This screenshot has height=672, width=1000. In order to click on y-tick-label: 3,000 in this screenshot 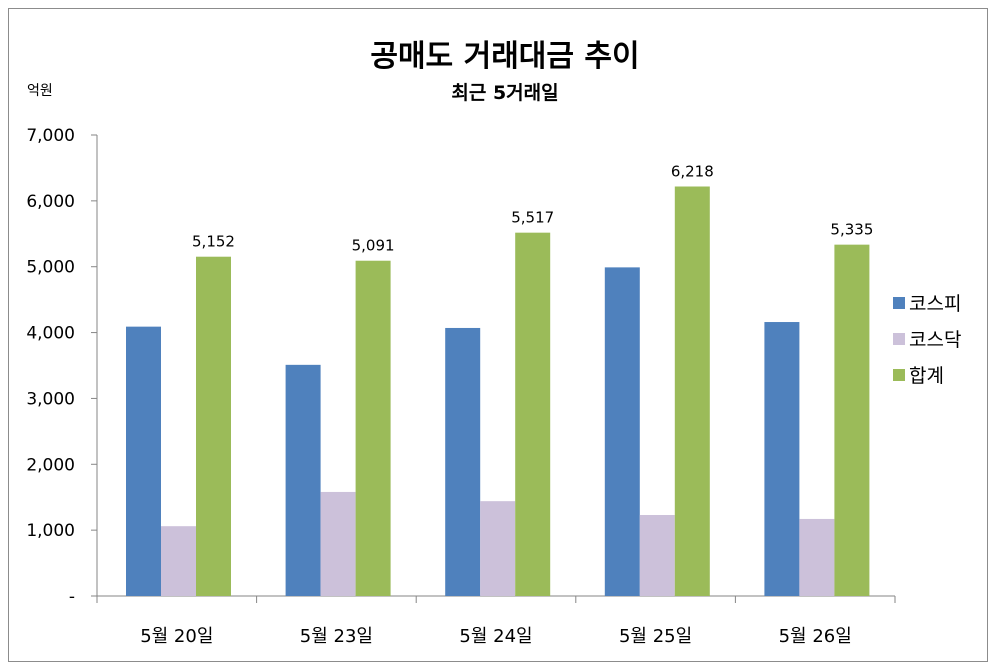, I will do `click(50, 399)`.